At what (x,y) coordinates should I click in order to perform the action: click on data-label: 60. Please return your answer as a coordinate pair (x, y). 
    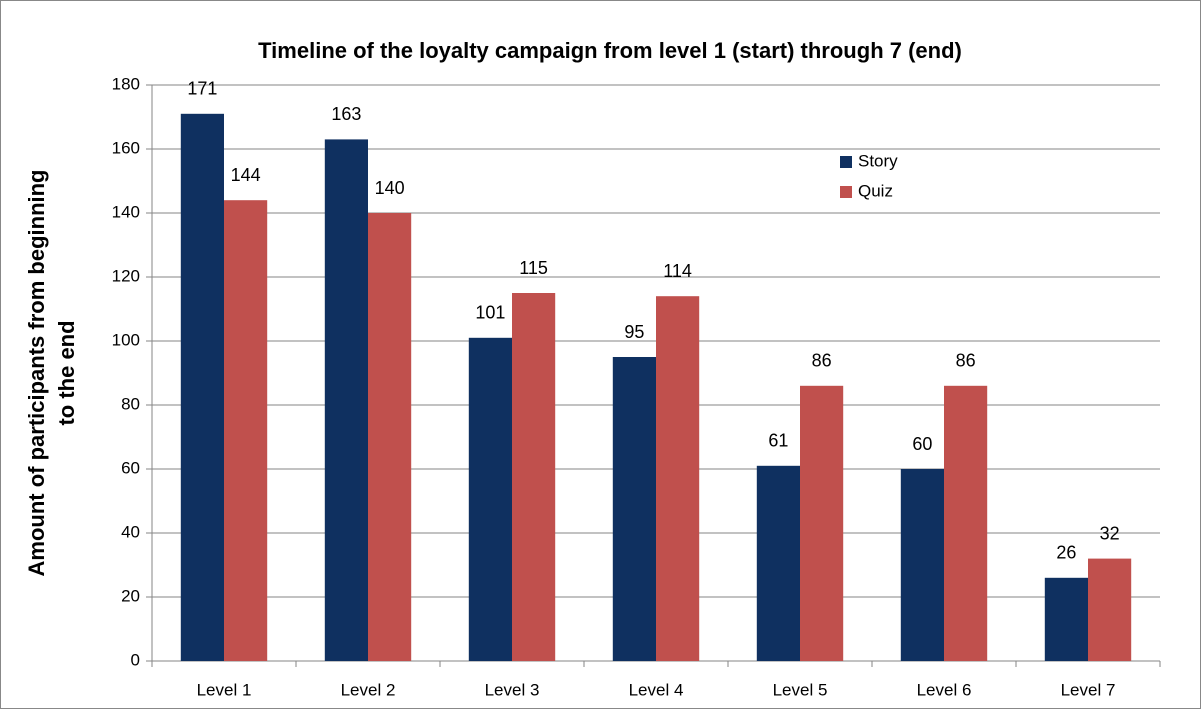
    Looking at the image, I should click on (922, 444).